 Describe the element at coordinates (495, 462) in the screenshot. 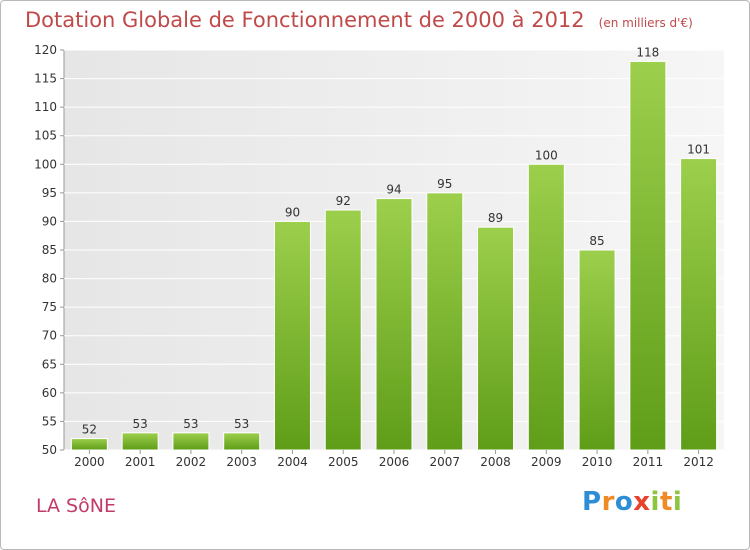

I see `x-tick-label: 2008` at that location.